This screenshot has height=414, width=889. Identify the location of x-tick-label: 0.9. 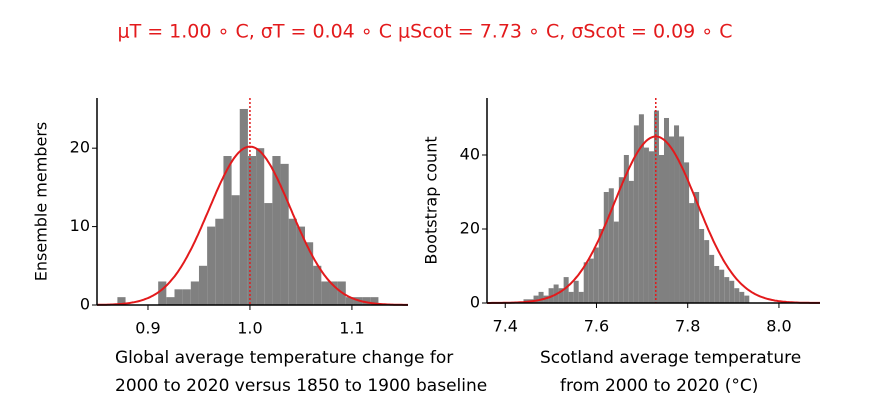
(147, 328).